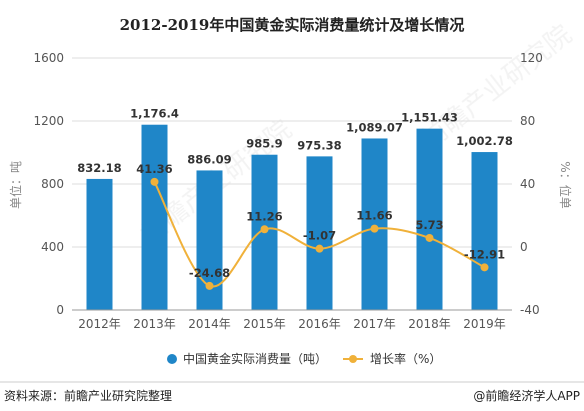  I want to click on y-right-tick-label: 120, so click(531, 58).